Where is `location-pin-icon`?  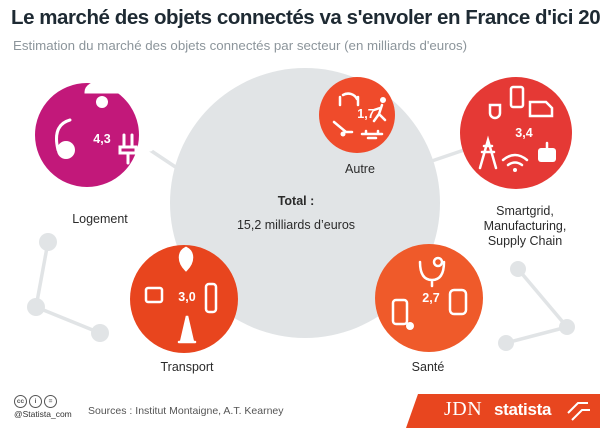 location-pin-icon is located at coordinates (186, 259).